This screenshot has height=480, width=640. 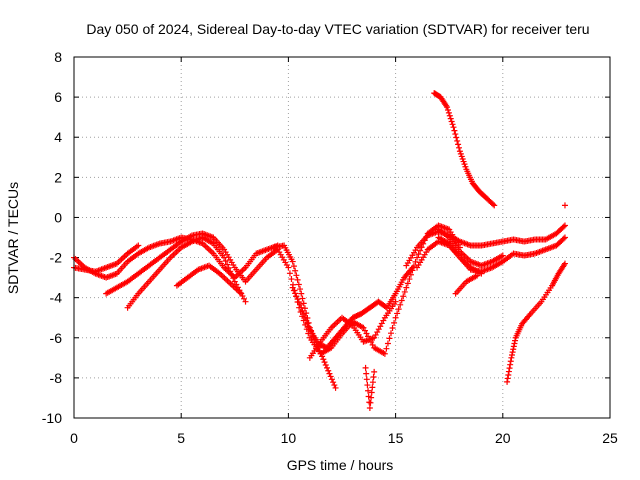 I want to click on x-tick-label: 25, so click(x=610, y=438).